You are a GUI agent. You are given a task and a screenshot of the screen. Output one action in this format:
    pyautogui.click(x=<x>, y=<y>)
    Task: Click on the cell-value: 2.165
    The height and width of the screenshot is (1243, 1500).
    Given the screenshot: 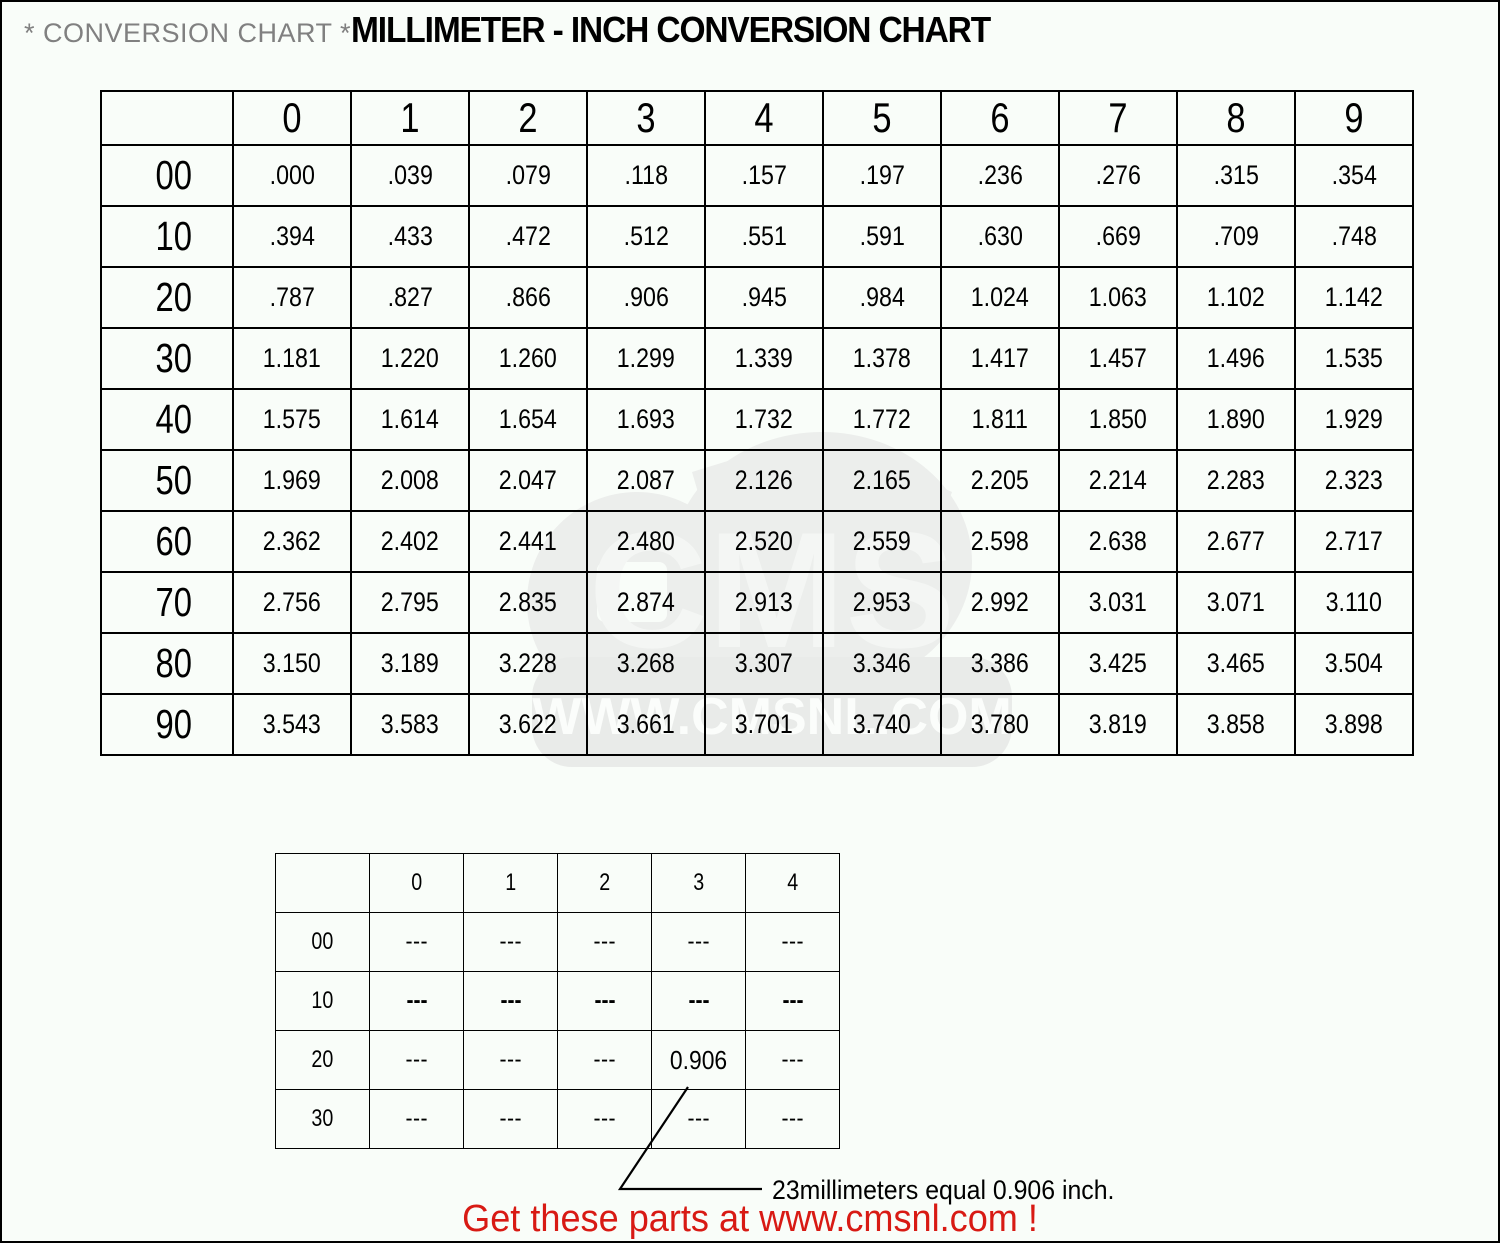 What is the action you would take?
    pyautogui.click(x=882, y=480)
    